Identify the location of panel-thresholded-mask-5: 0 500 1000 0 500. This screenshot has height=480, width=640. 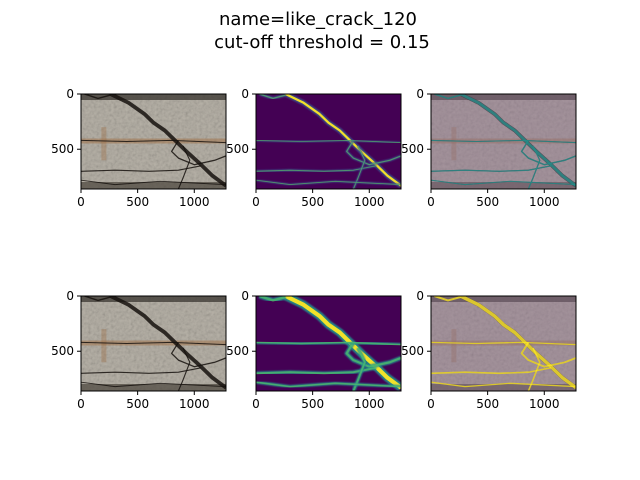
(314, 350).